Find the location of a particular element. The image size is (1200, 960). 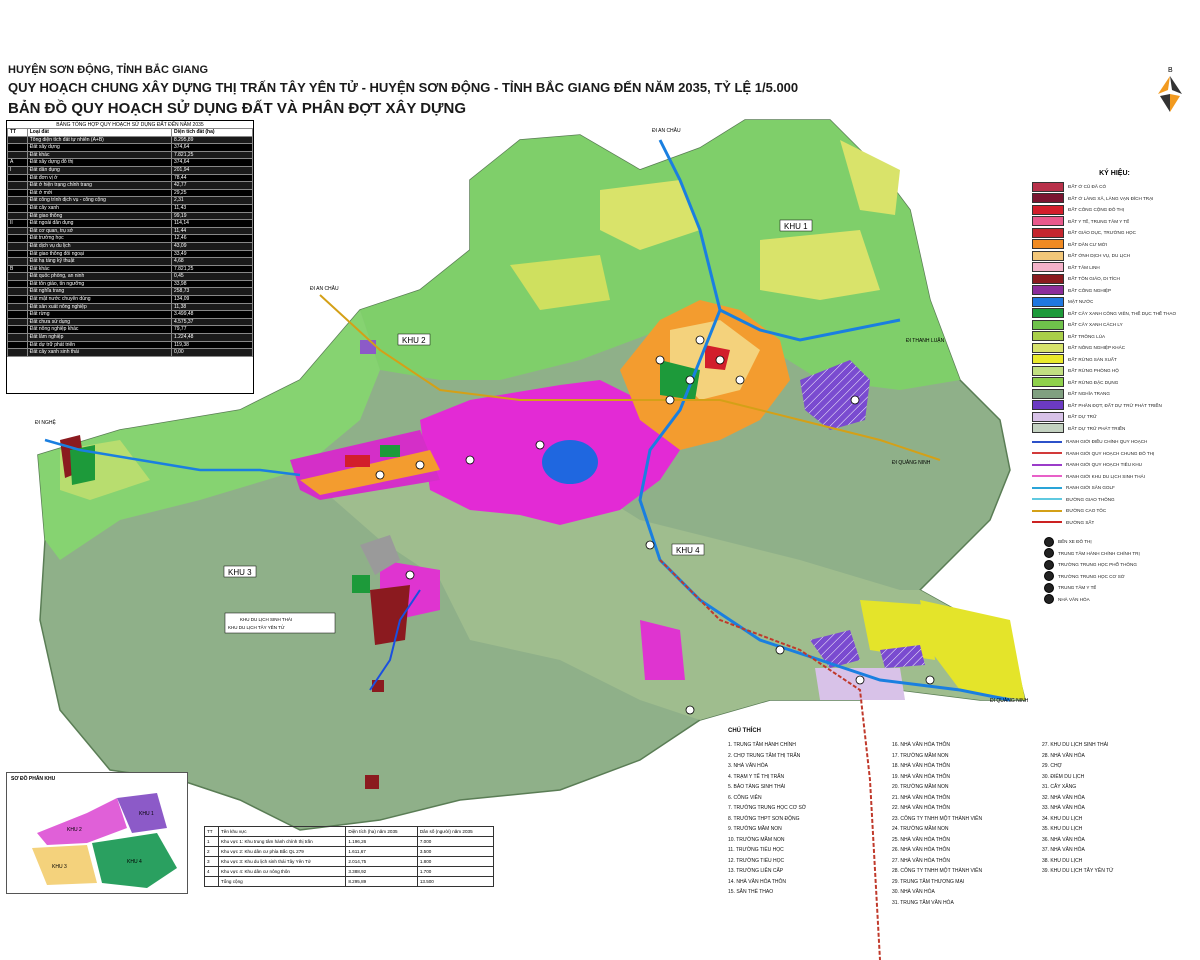

mini-khu1 is located at coordinates (142, 813).